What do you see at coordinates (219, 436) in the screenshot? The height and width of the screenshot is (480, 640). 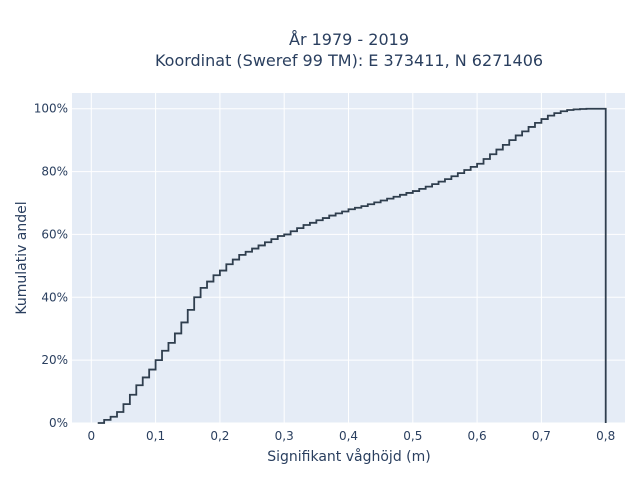 I see `x-tick-label: 0,2` at bounding box center [219, 436].